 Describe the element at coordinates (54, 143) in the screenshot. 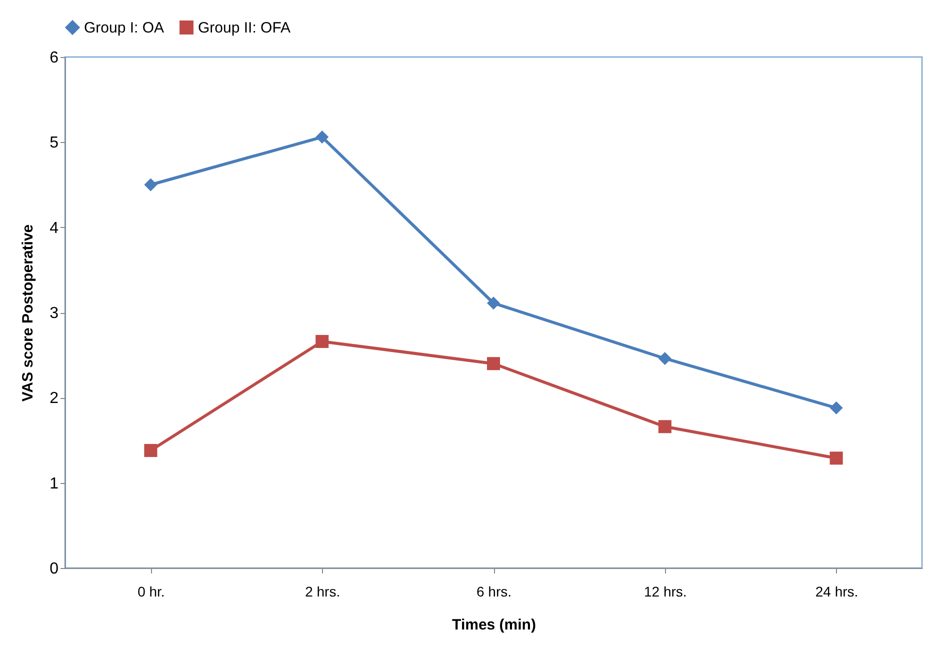

I see `y-tick-label: 5` at that location.